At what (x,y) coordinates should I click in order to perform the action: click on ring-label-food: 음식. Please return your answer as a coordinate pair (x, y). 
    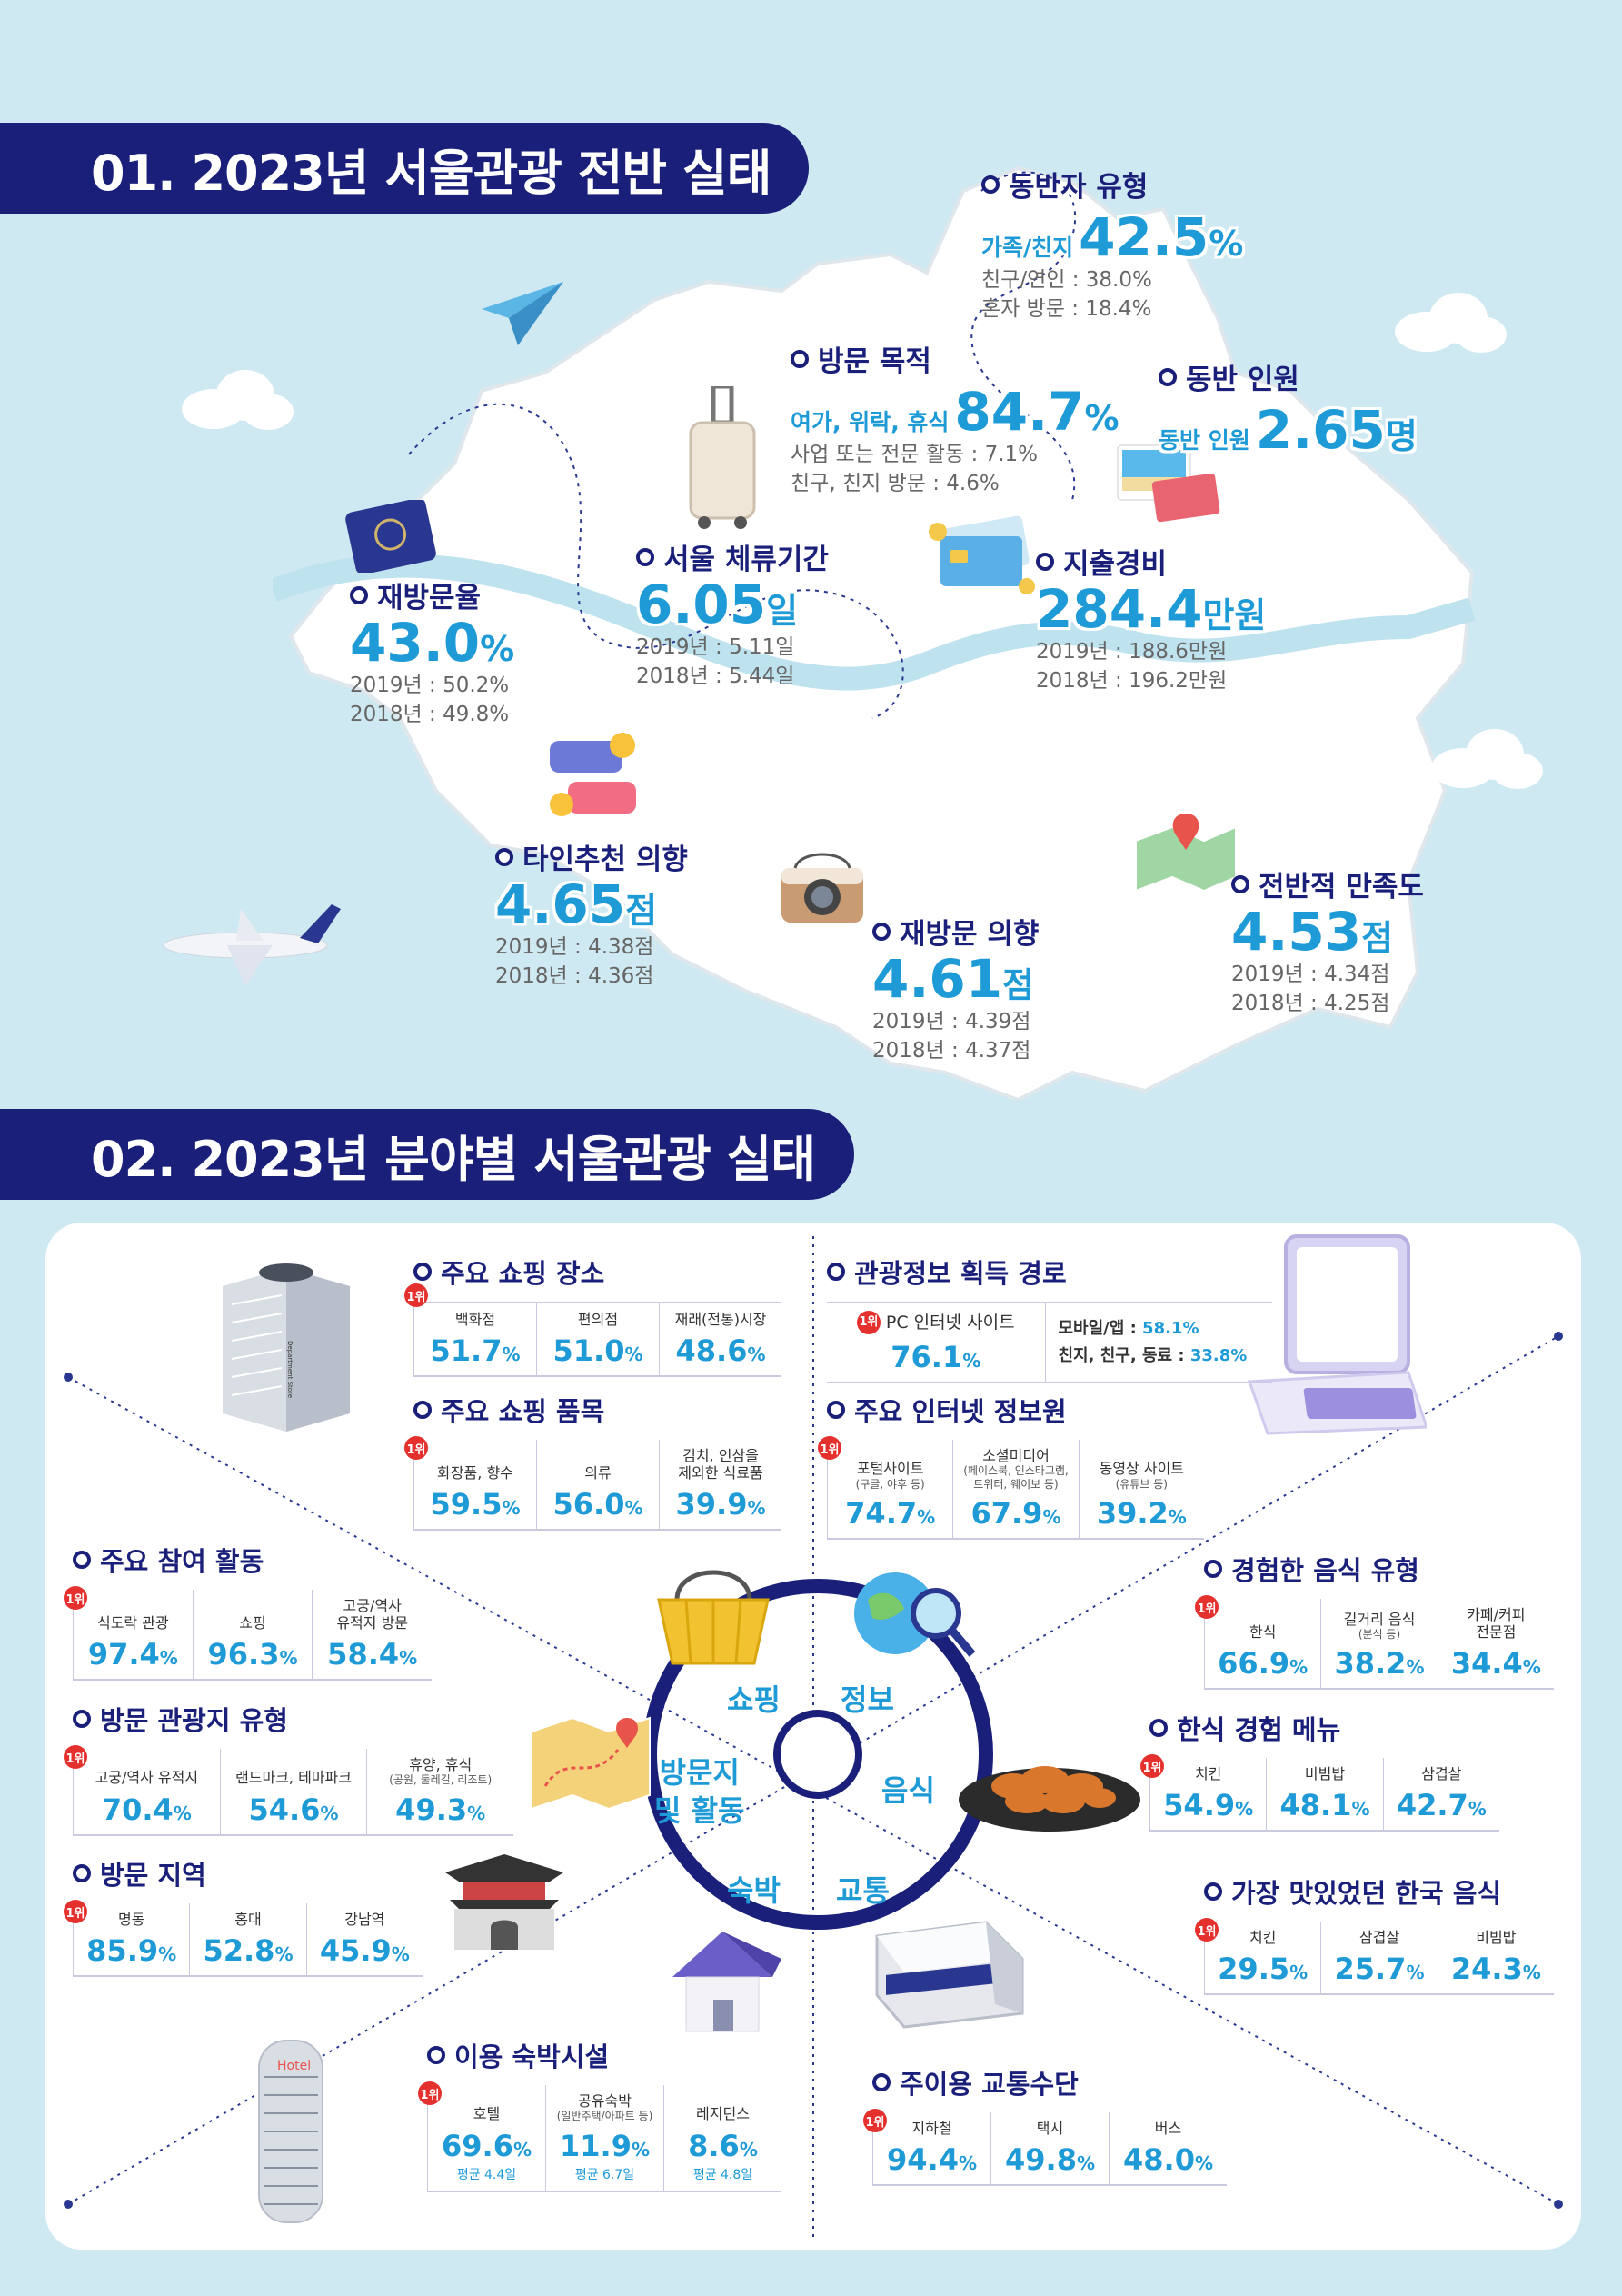
    Looking at the image, I should click on (908, 1790).